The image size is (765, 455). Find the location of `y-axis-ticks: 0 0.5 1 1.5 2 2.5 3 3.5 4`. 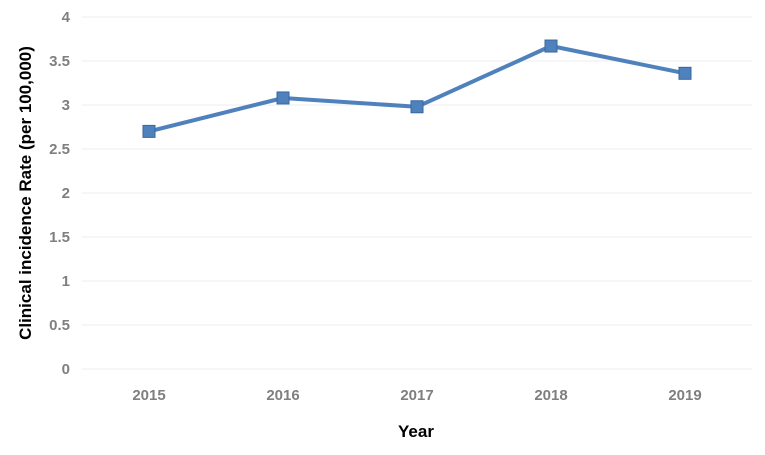

y-axis-ticks: 0 0.5 1 1.5 2 2.5 3 3.5 4 is located at coordinates (60, 193).